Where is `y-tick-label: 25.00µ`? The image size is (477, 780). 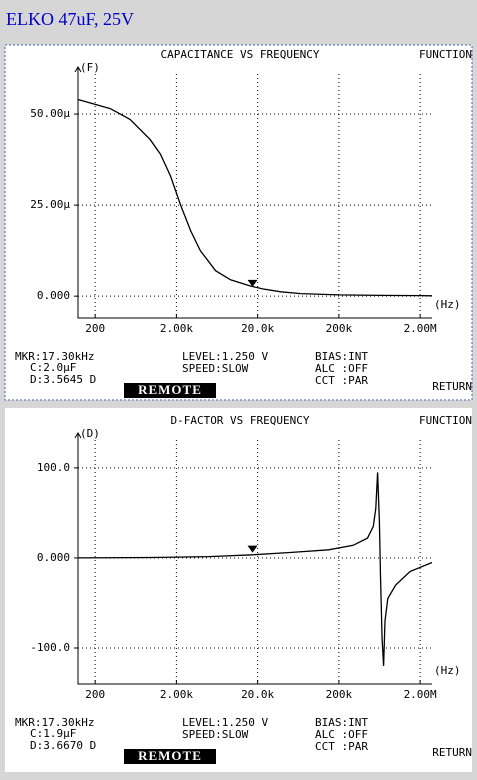 y-tick-label: 25.00µ is located at coordinates (50, 204).